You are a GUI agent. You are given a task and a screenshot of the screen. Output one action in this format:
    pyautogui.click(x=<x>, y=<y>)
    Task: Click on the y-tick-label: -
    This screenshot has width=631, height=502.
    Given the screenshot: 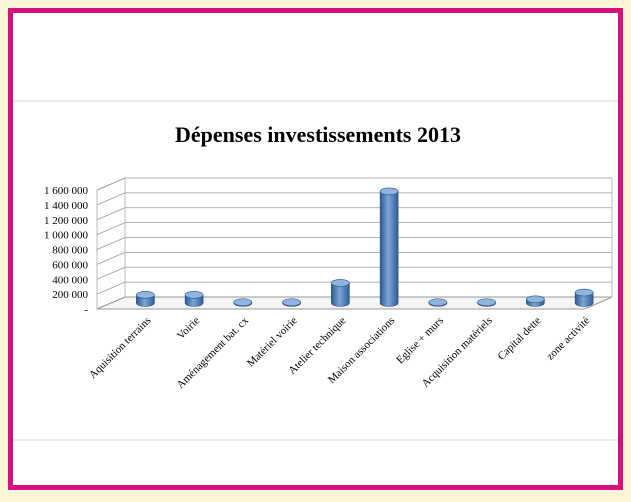 What is the action you would take?
    pyautogui.click(x=86, y=310)
    